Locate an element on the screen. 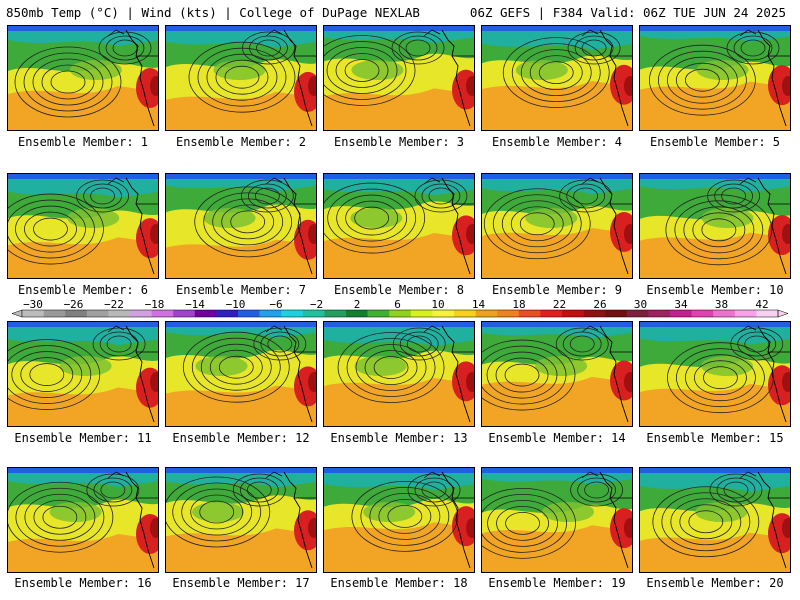 This screenshot has height=600, width=800. colorbar-tick-label: 34 is located at coordinates (681, 304).